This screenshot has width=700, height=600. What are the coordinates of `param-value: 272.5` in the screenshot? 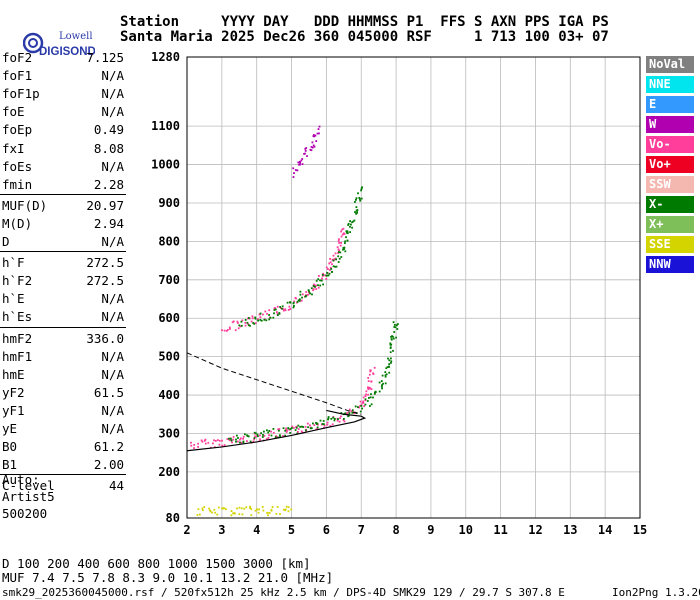 It's located at (105, 263).